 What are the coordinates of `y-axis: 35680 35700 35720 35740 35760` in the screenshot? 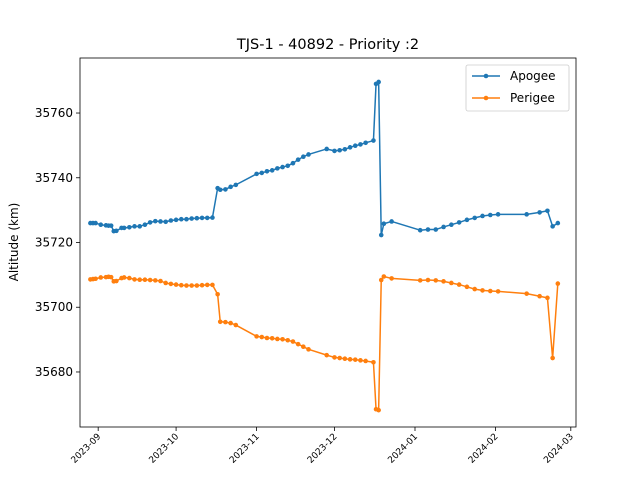 It's located at (57, 242).